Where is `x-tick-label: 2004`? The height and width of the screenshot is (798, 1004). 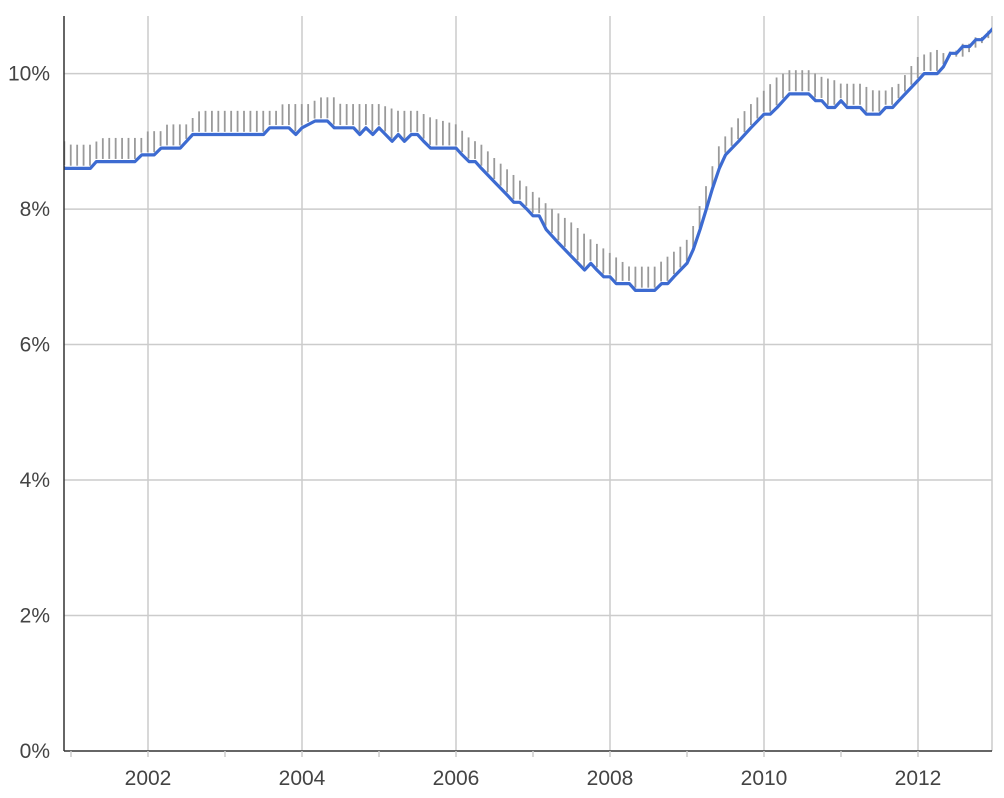 x-tick-label: 2004 is located at coordinates (302, 778).